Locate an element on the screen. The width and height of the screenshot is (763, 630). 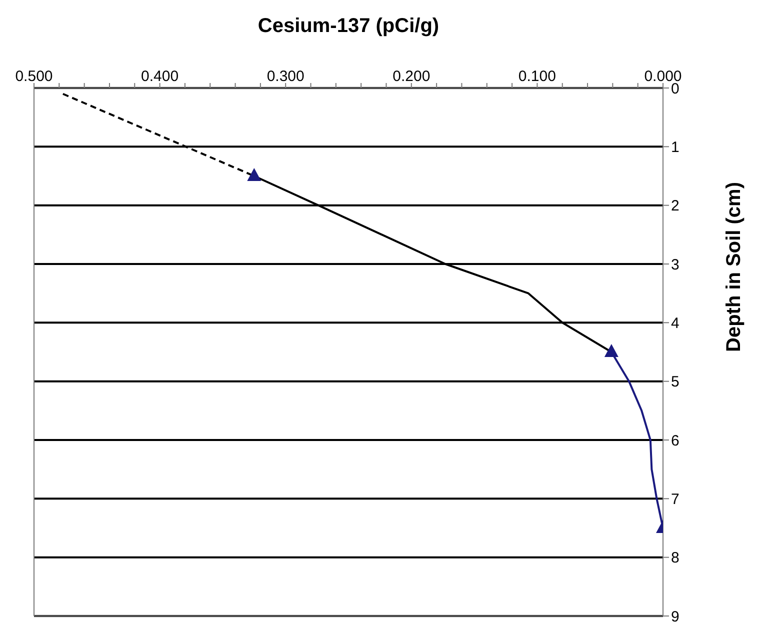
y-axis-title: Depth in Soil (cm) is located at coordinates (734, 267).